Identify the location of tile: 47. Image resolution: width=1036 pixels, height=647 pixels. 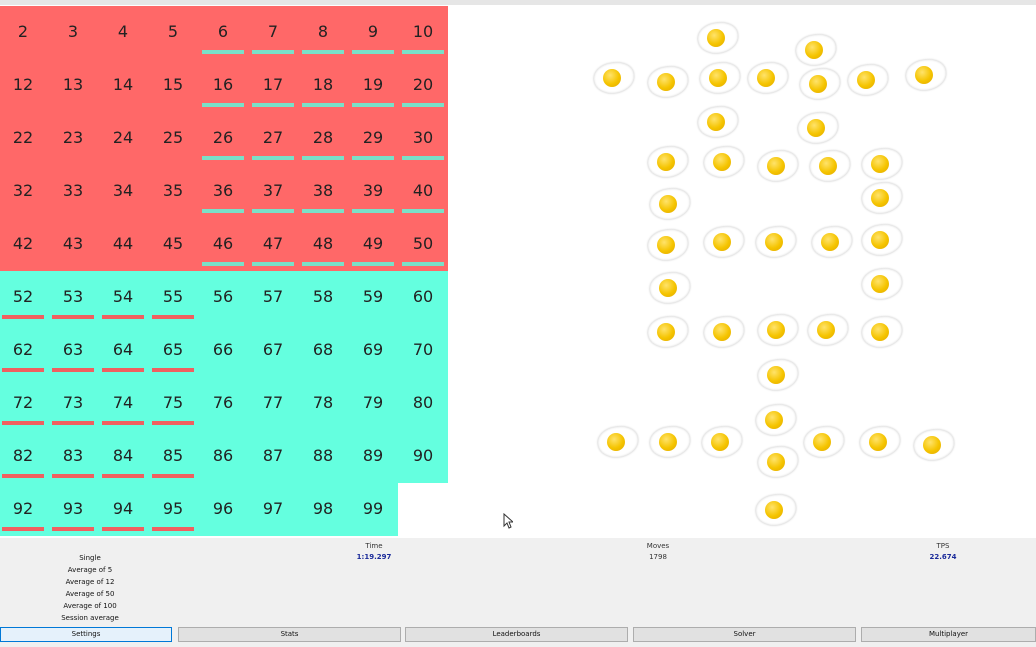
(273, 244).